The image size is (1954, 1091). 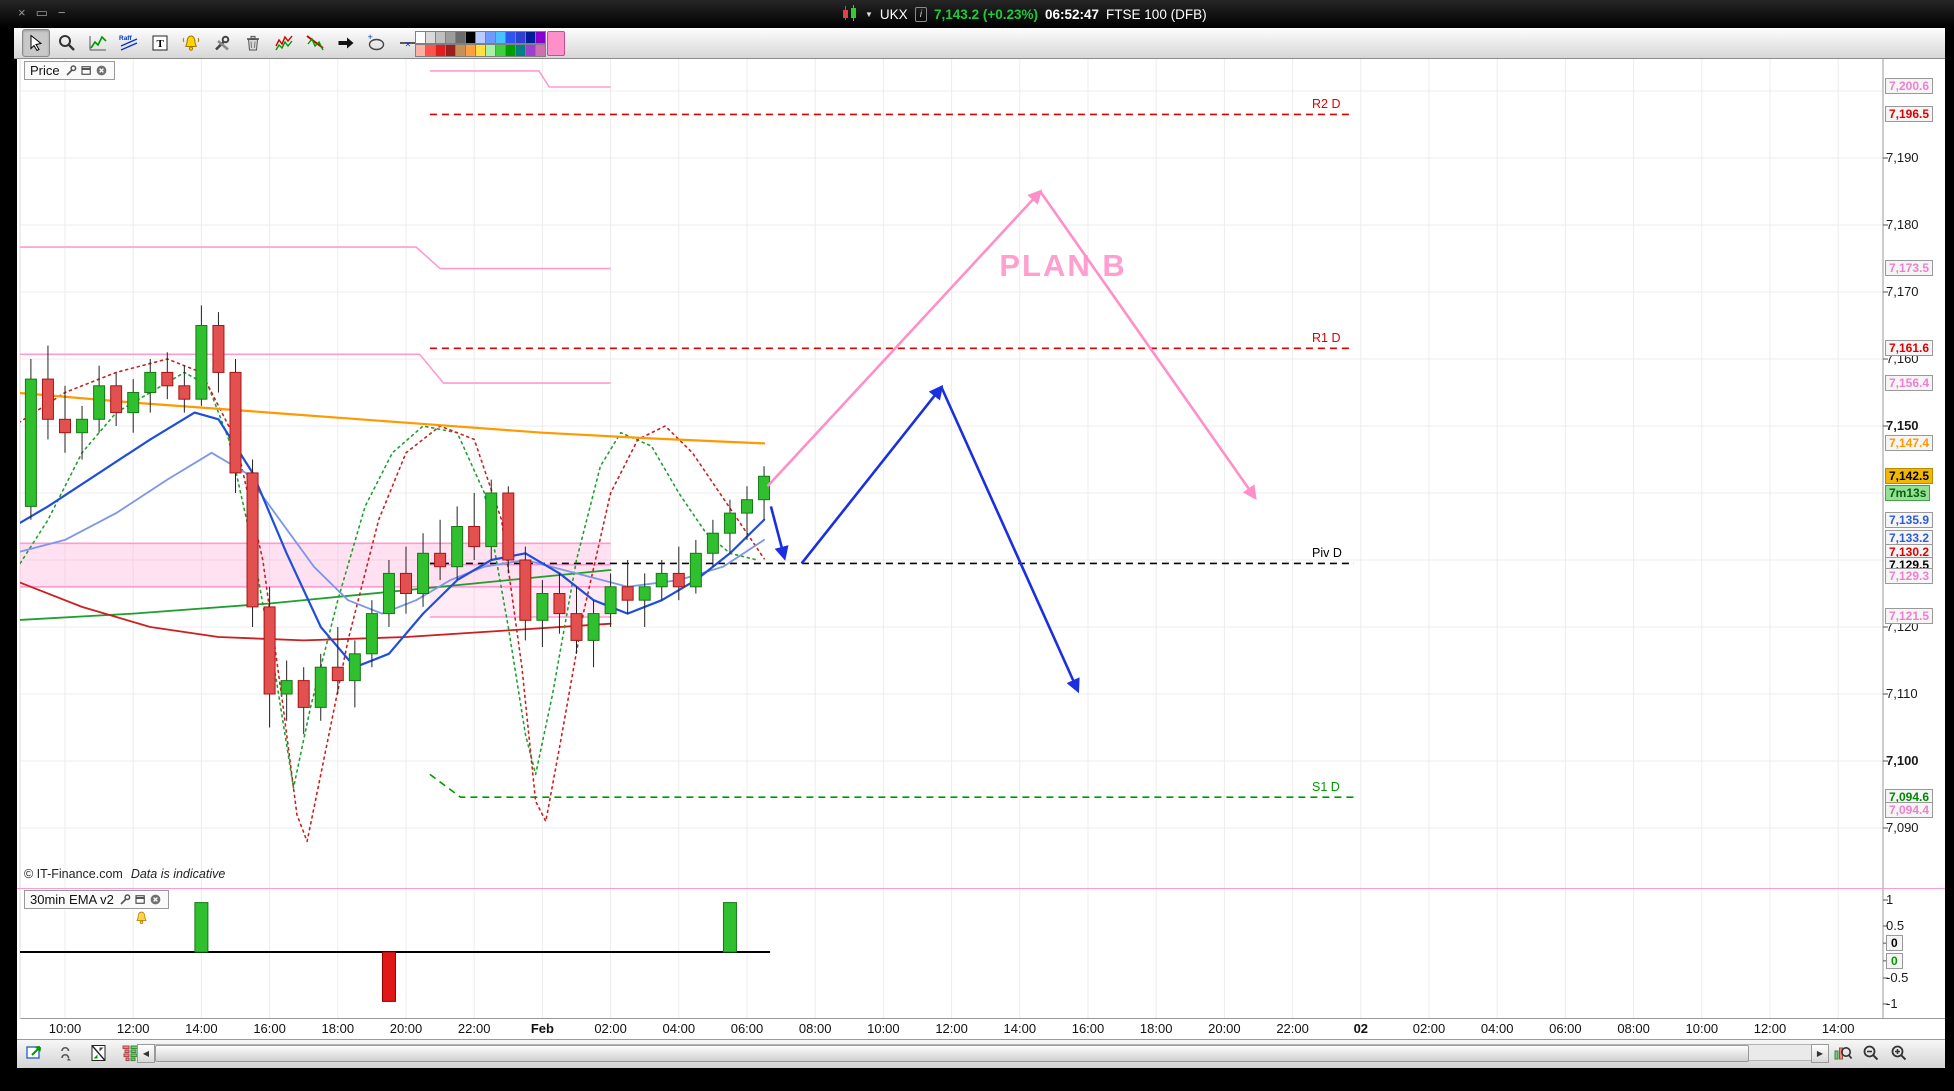 I want to click on window-controls: × ▭ −, so click(x=41, y=13).